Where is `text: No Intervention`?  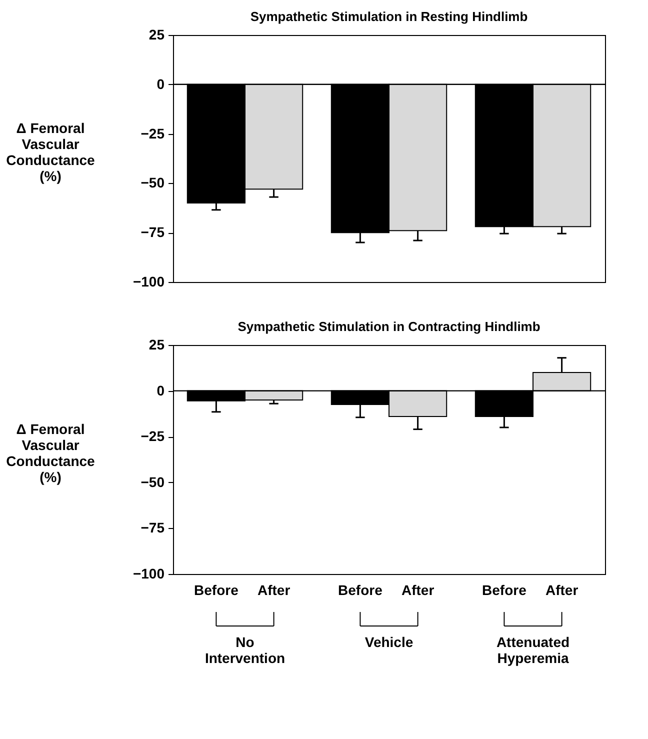
text: No Intervention is located at coordinates (245, 650).